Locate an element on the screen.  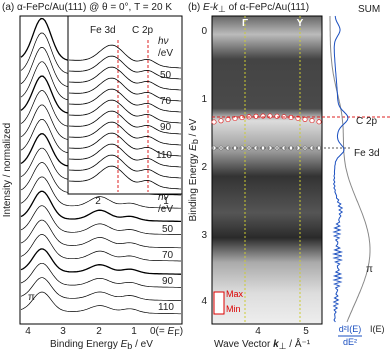
inset-label: C 2p is located at coordinates (143, 30).